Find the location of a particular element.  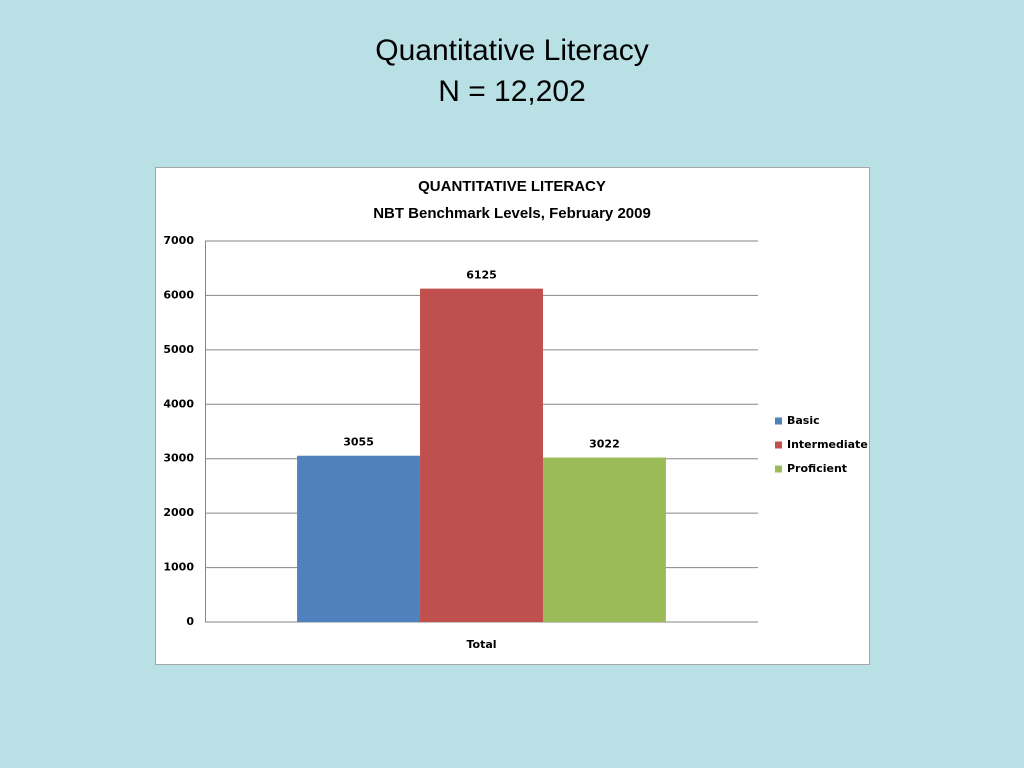

y-tick-label: 7000 is located at coordinates (178, 240).